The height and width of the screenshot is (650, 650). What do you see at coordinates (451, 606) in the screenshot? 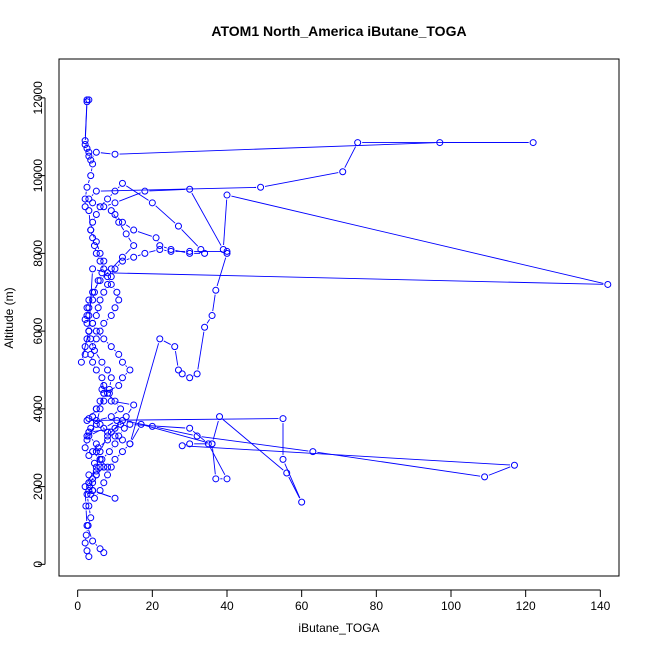
I see `x-tick-label: 100` at bounding box center [451, 606].